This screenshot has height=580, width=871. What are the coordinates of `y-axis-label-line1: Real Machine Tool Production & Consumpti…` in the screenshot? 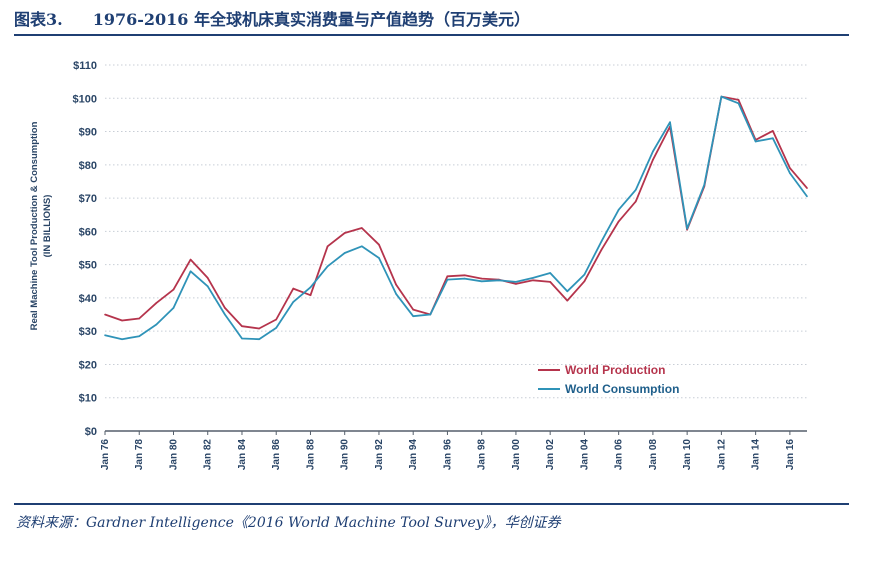 It's located at (34, 225).